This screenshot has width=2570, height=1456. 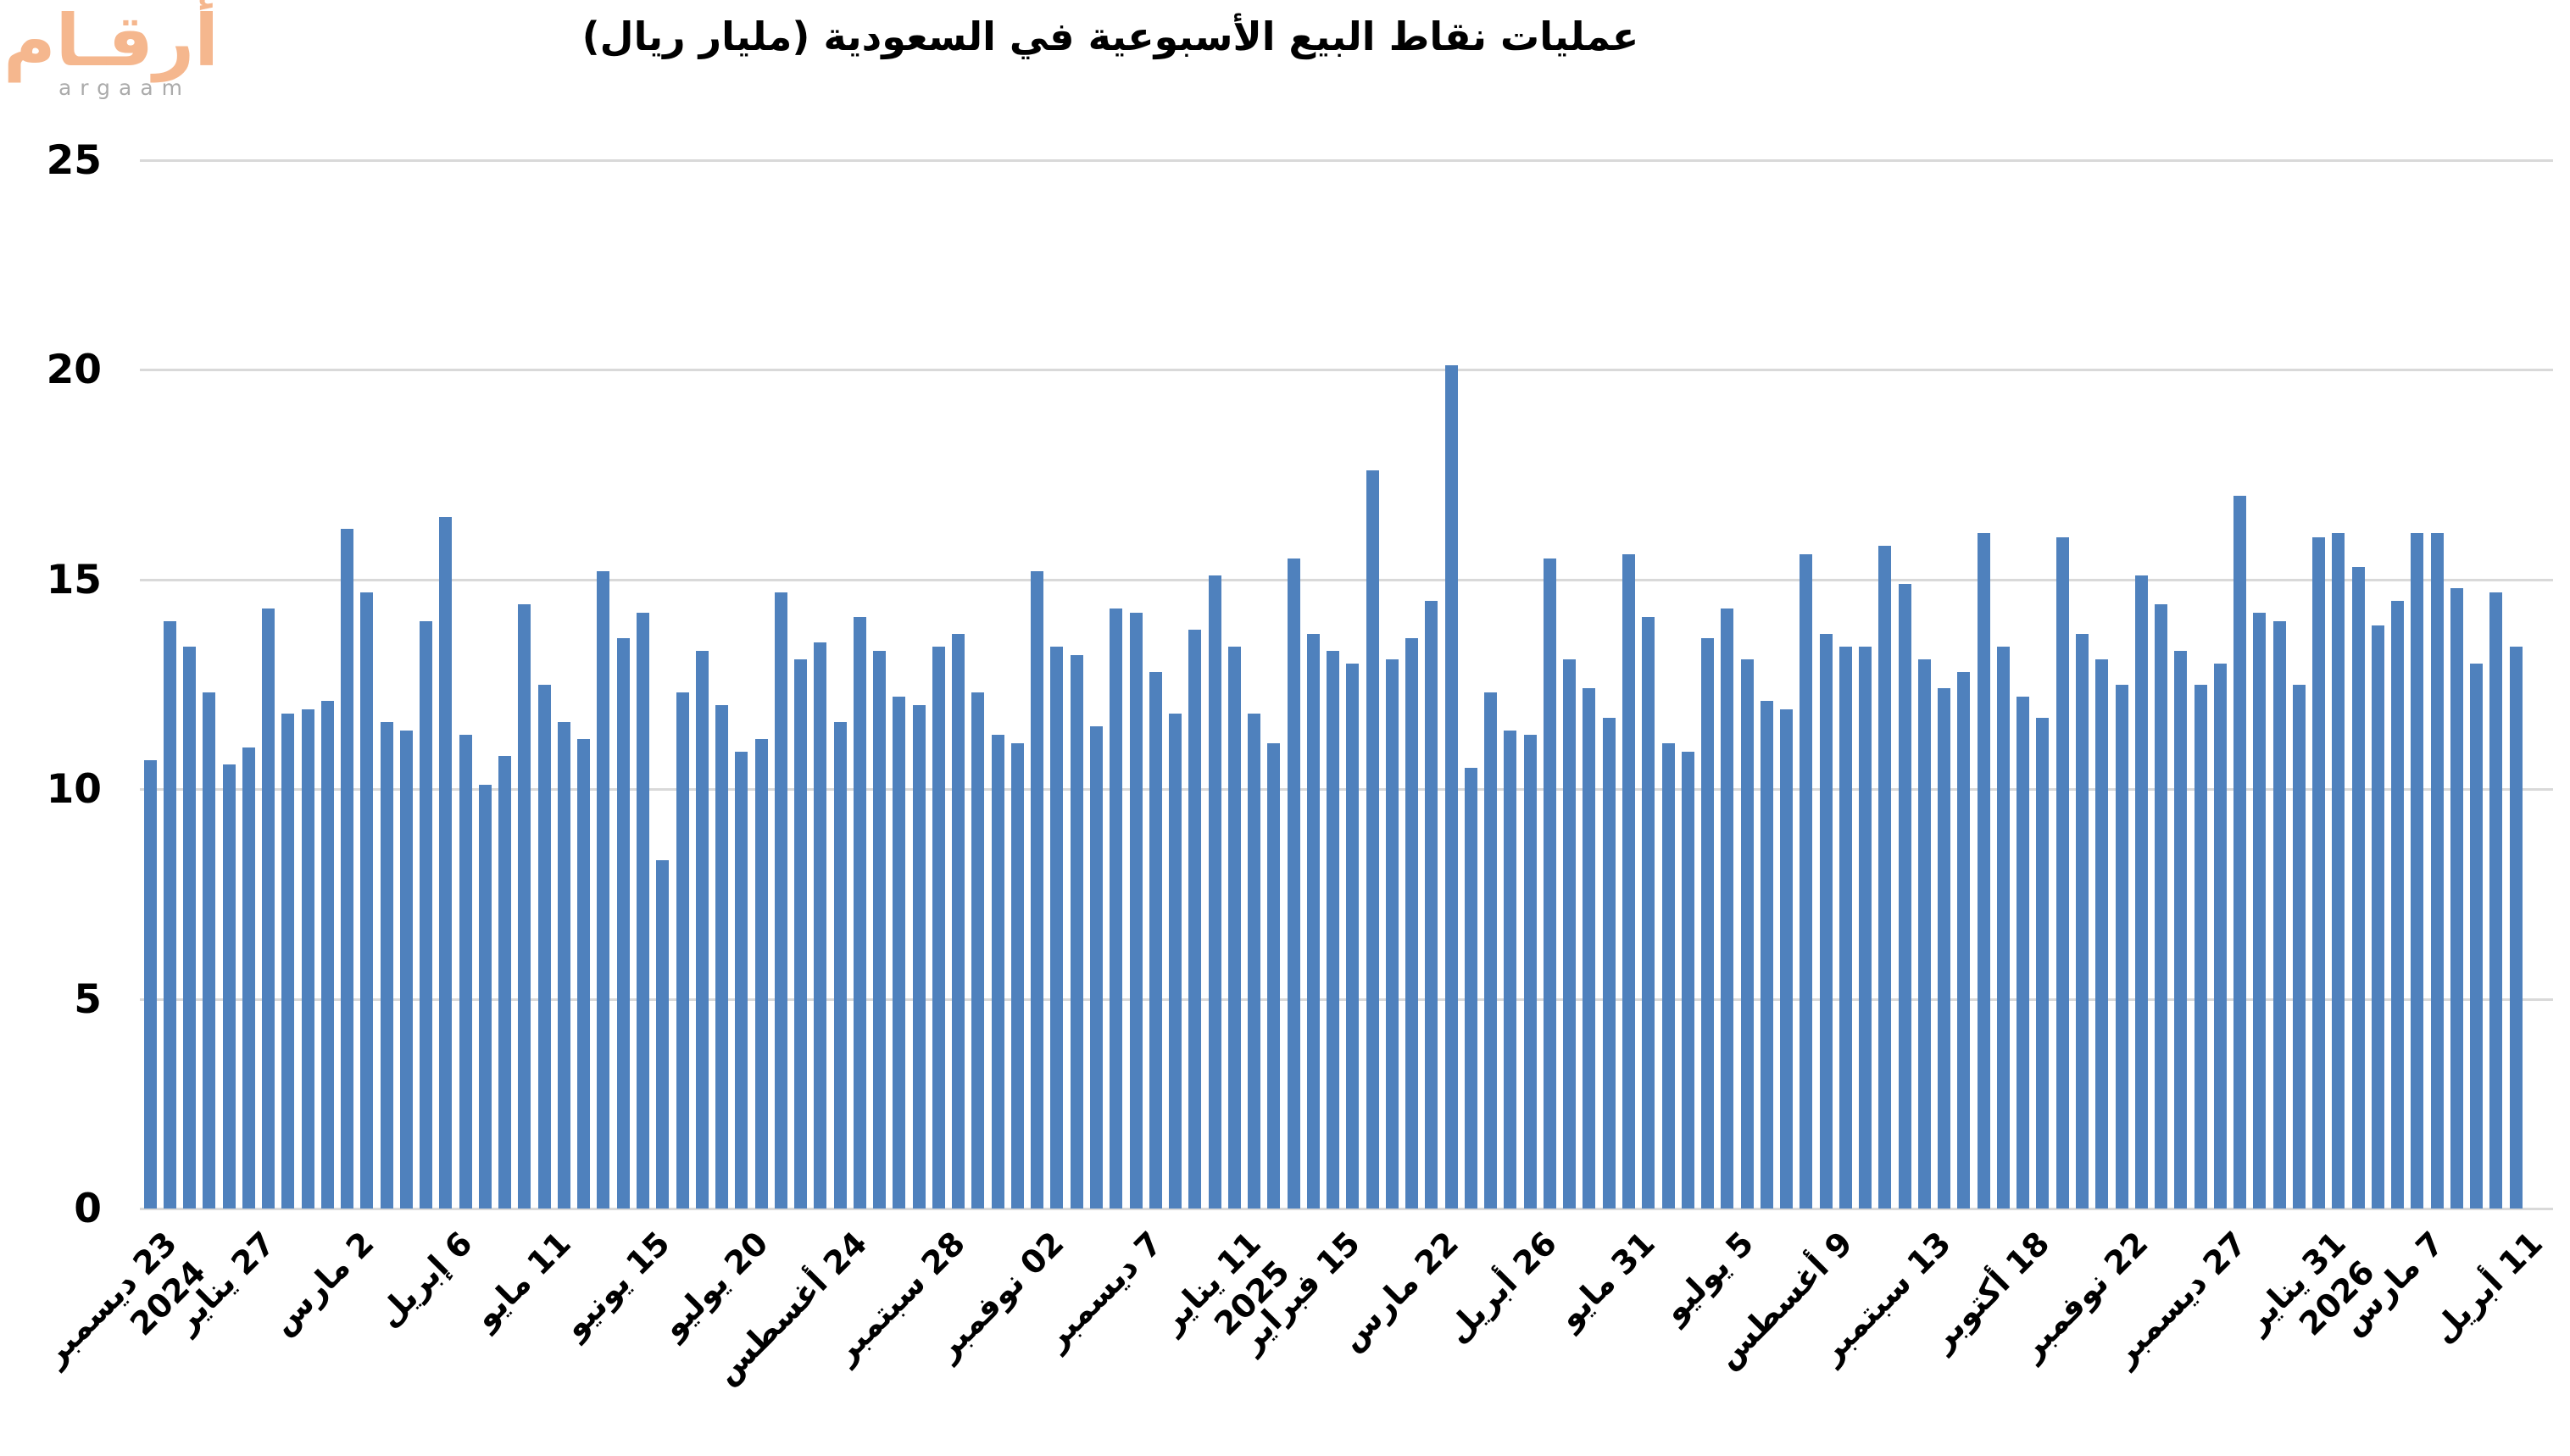 I want to click on y-axis-label: 5, so click(x=88, y=999).